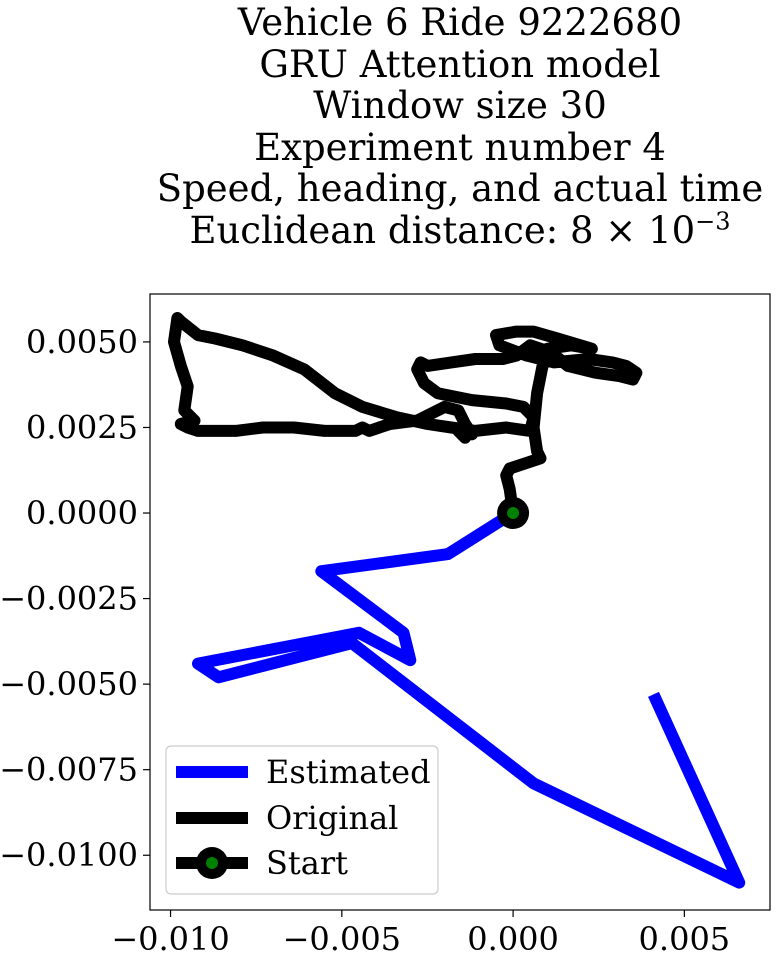  I want to click on x-tick-label: −0.010, so click(170, 938).